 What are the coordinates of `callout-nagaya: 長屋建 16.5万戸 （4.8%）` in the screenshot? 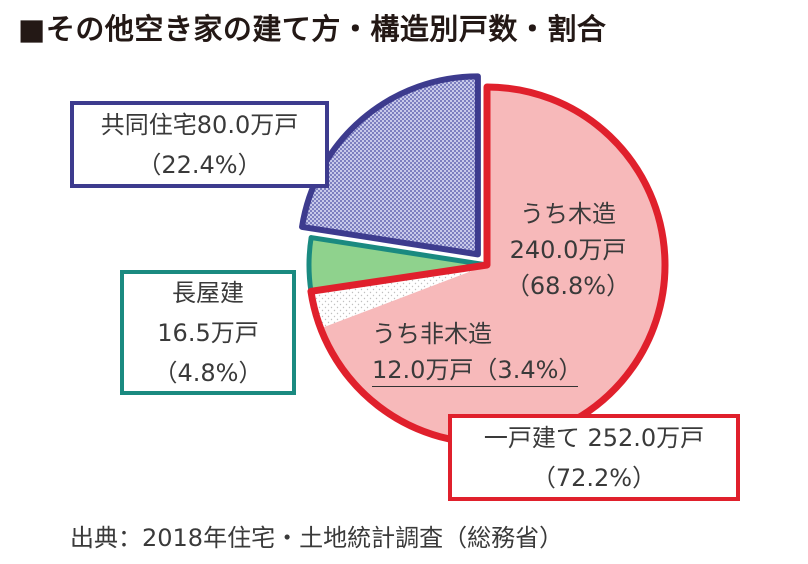 It's located at (208, 332).